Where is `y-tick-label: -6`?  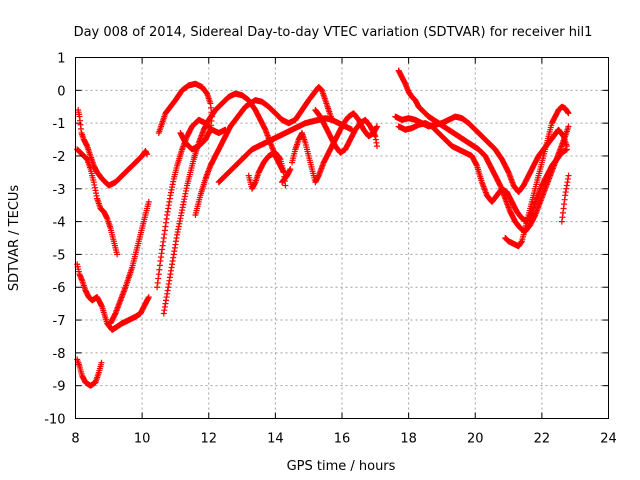 y-tick-label: -6 is located at coordinates (59, 288).